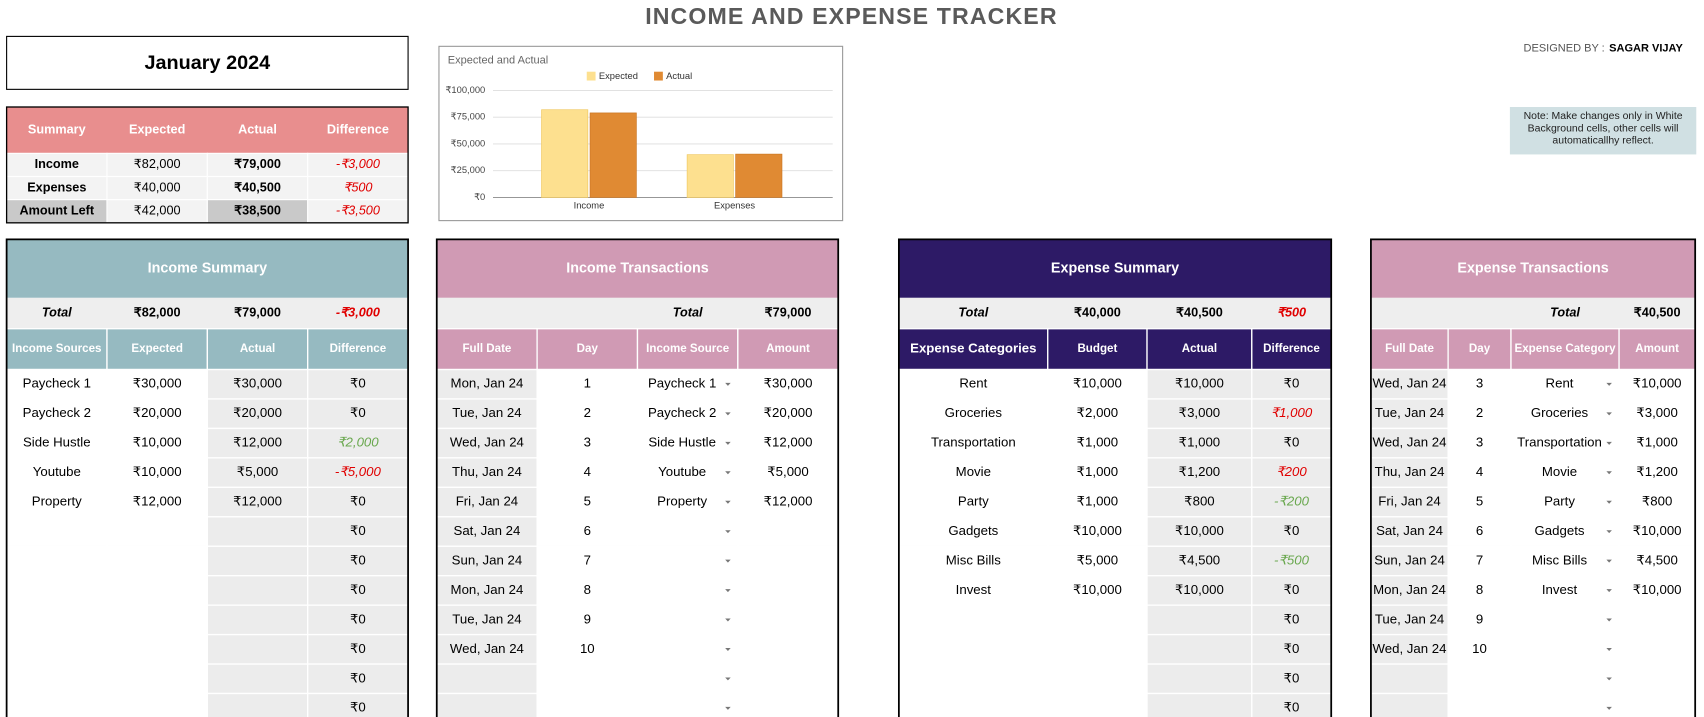  I want to click on legend-swatch, so click(658, 76).